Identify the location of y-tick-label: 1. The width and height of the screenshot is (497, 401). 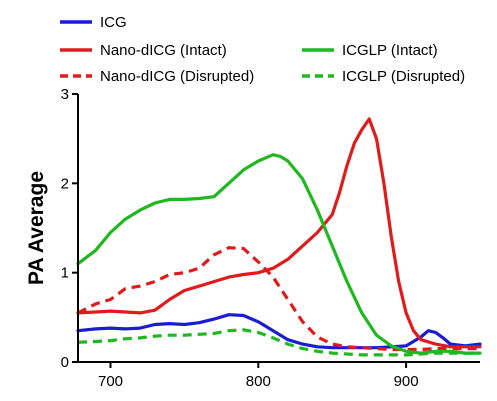
(65, 273).